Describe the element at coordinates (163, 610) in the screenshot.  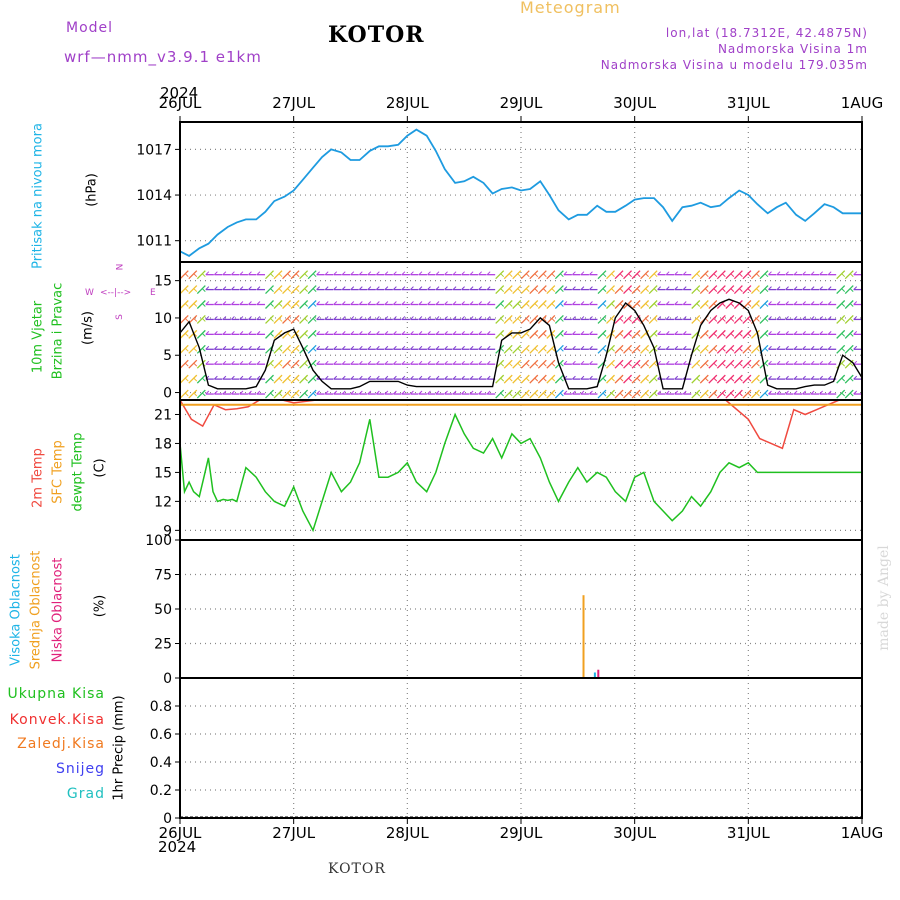
I see `y-tick-label: 50` at that location.